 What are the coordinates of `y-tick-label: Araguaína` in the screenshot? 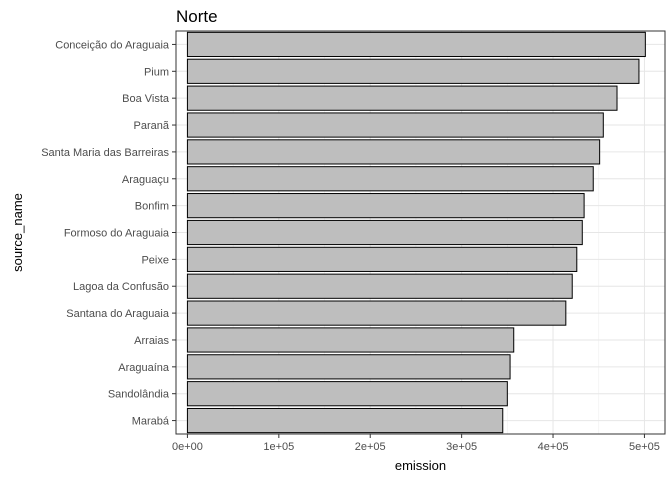 It's located at (144, 368).